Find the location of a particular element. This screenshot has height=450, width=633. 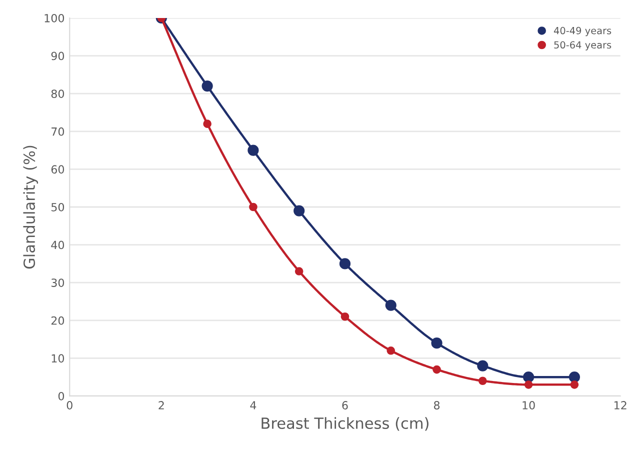

y-tick-label: 50 is located at coordinates (57, 207).